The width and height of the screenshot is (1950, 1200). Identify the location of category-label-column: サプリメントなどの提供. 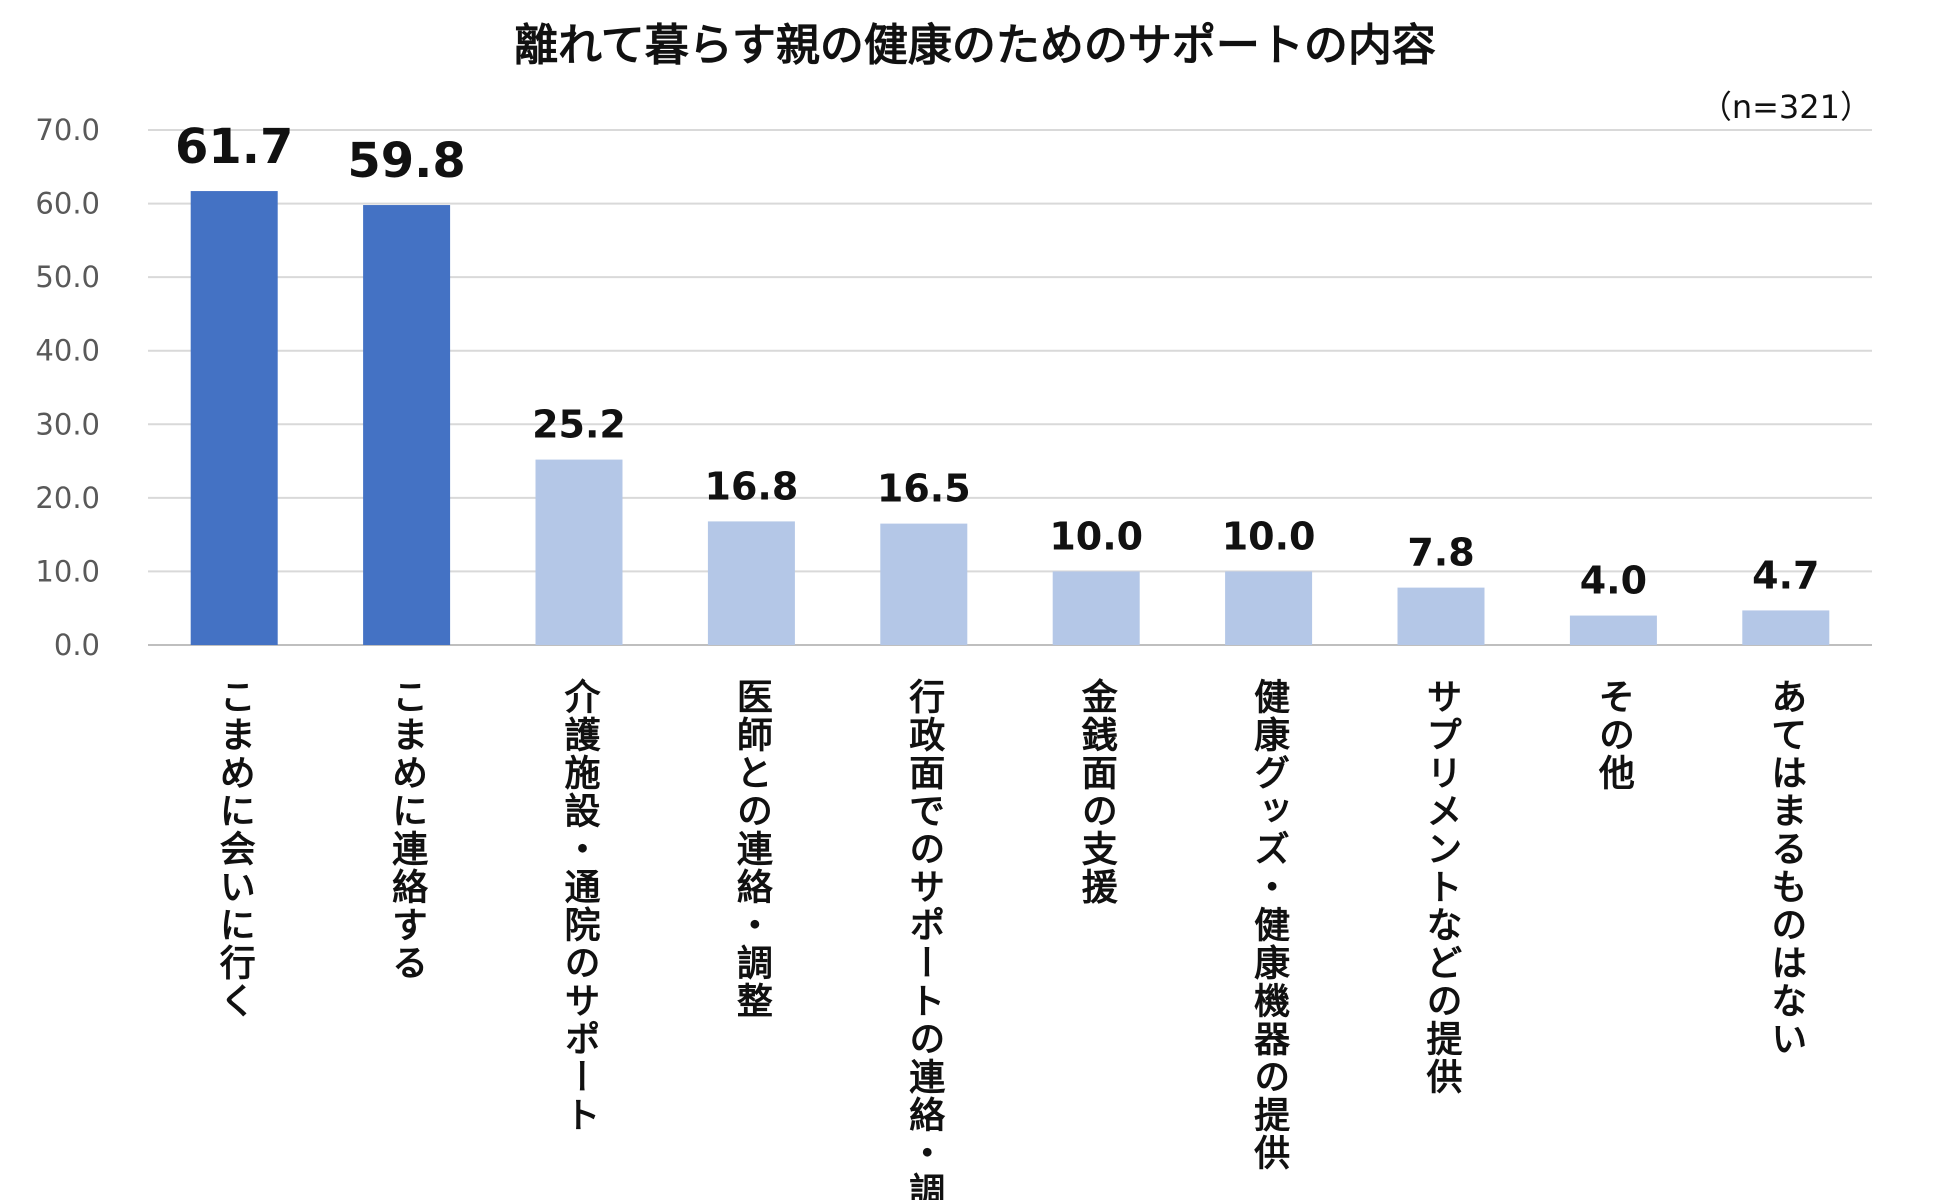
(1442, 887).